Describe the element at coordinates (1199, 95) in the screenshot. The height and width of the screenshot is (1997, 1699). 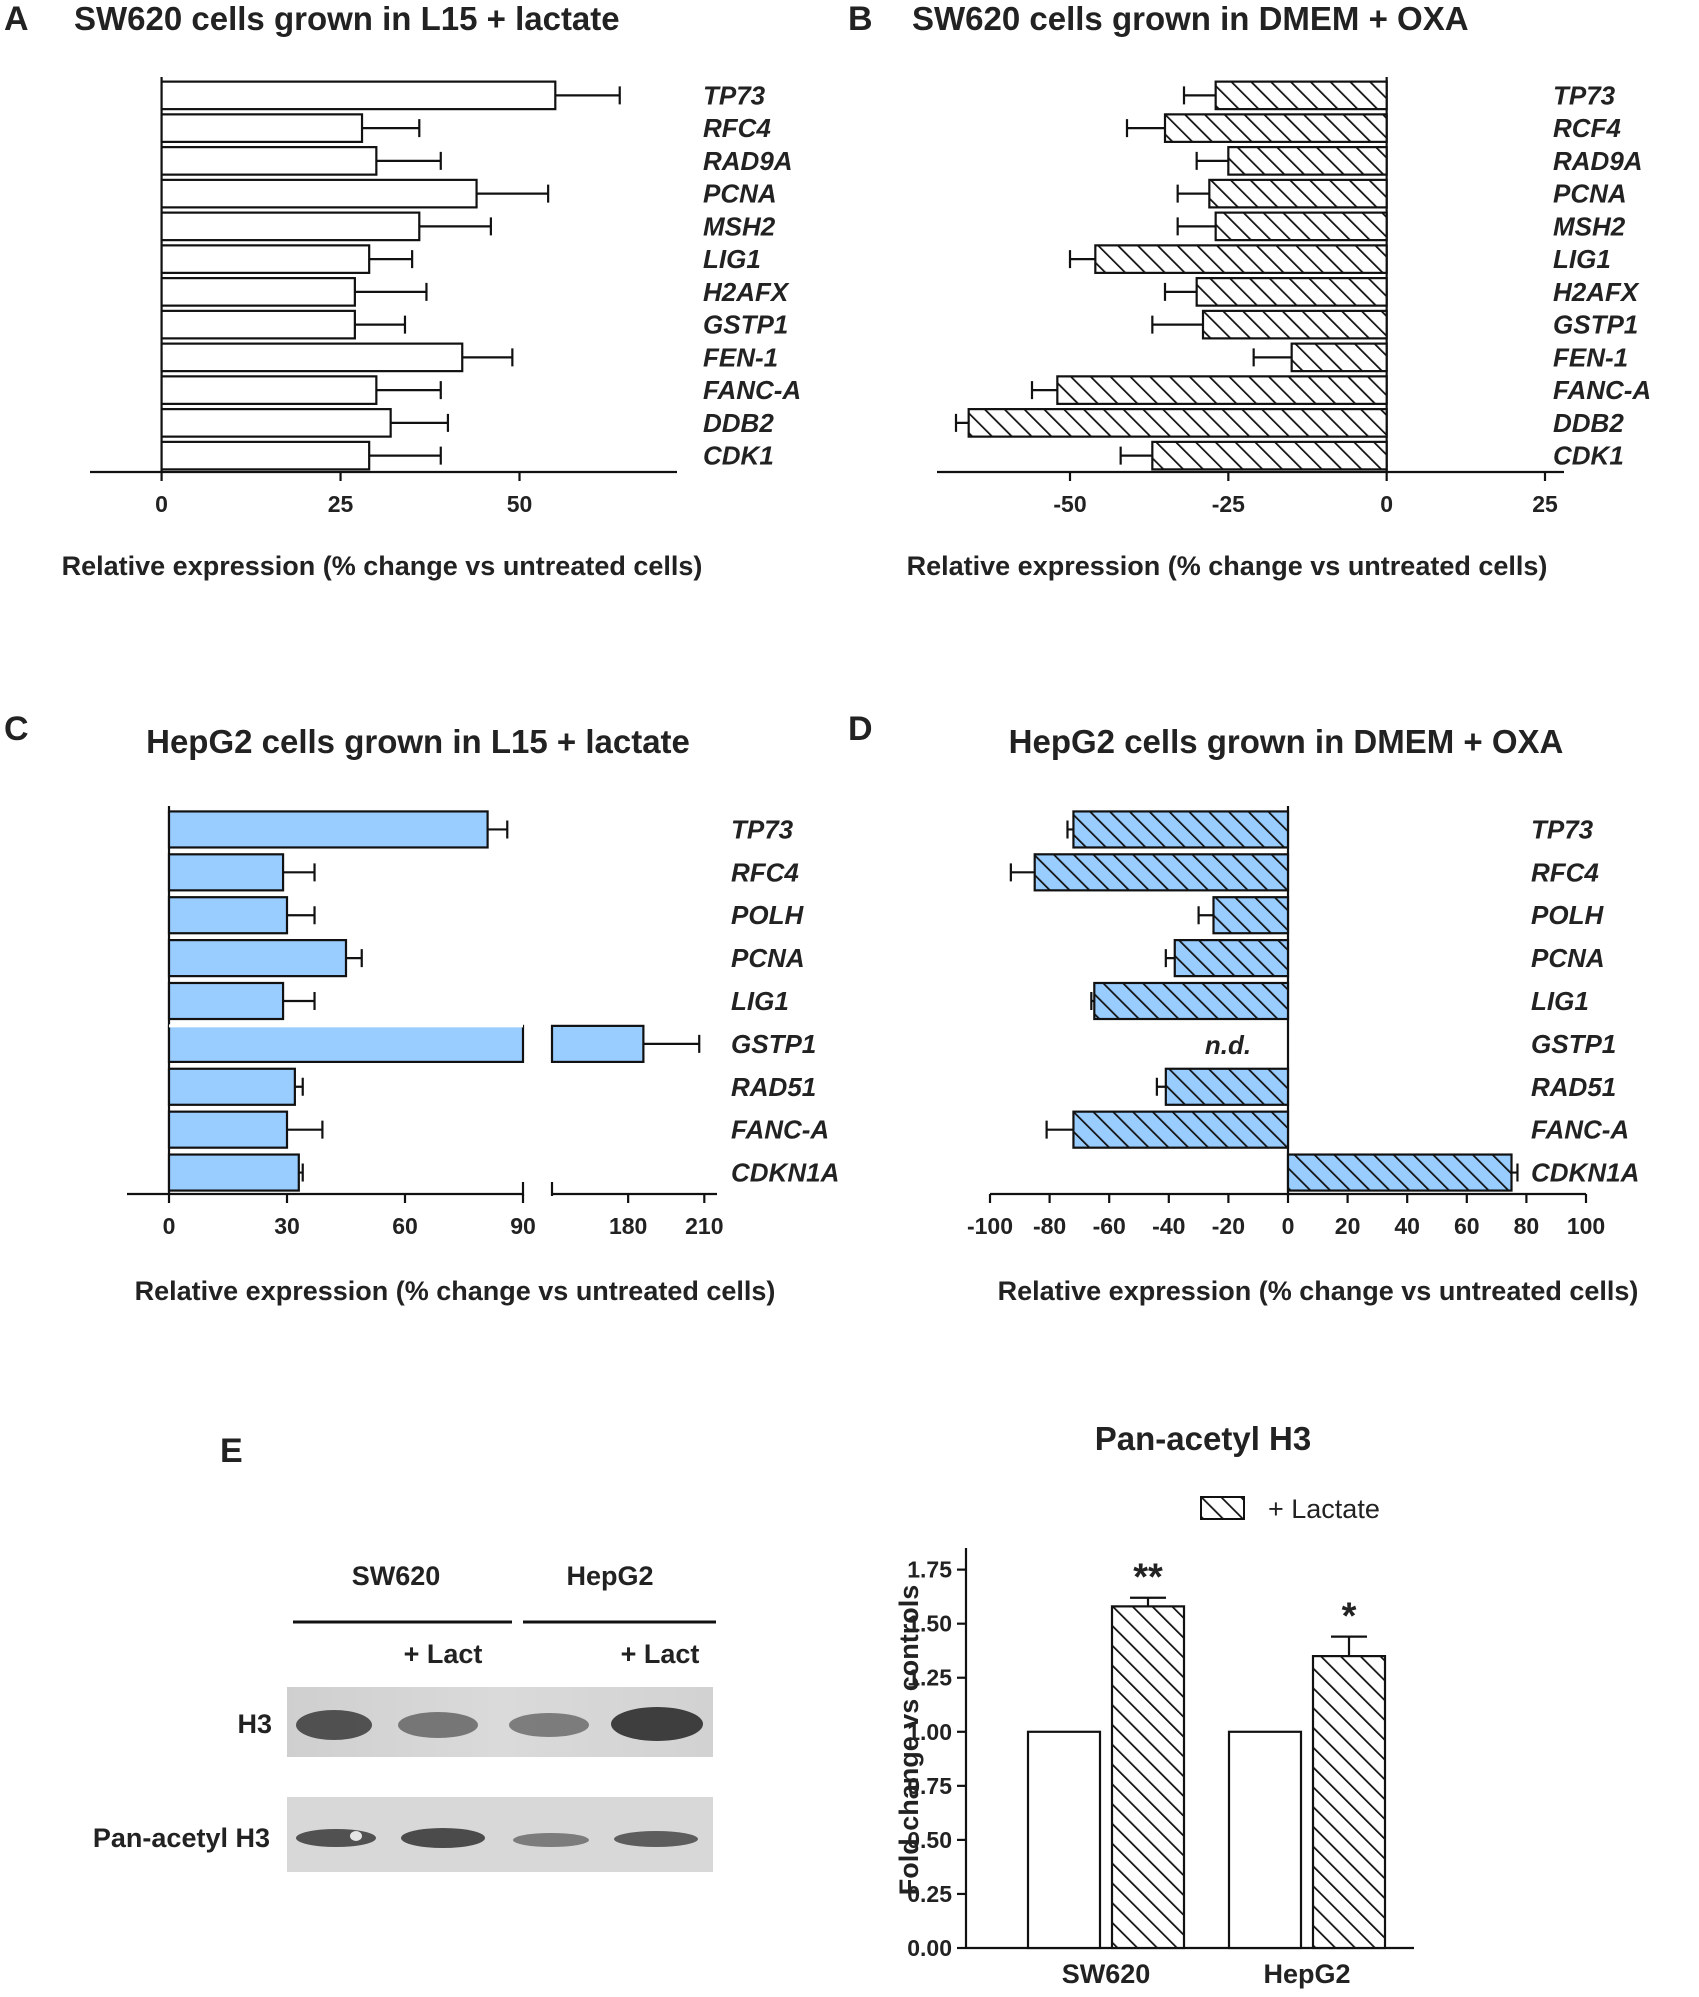
I see `panel-b-error-tp73` at that location.